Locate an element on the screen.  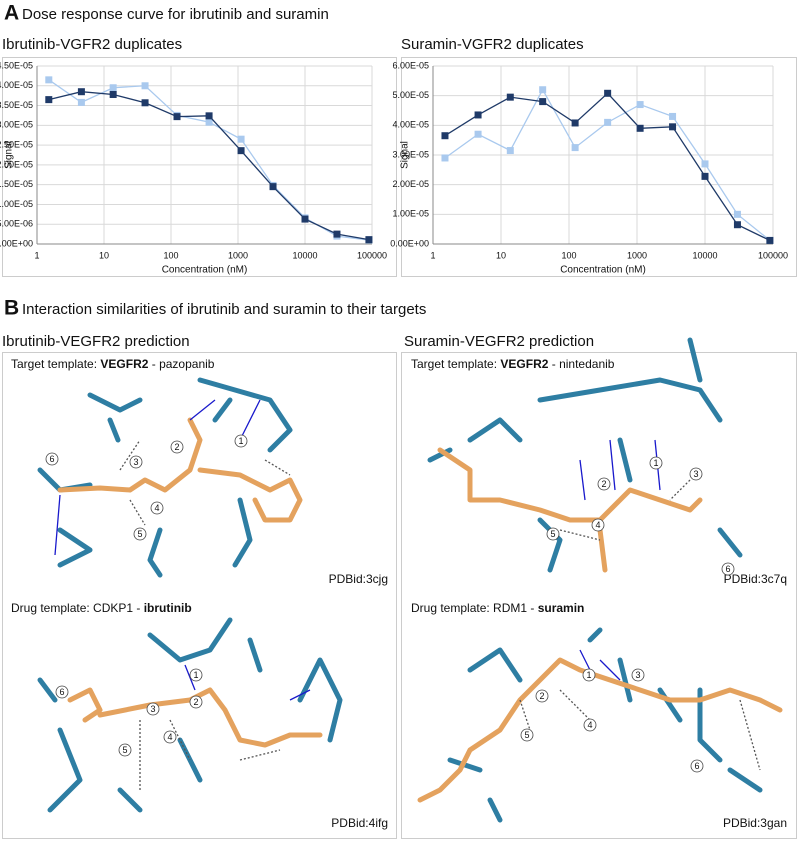
caption: Drug template: CDKP1 - ibrutinib is located at coordinates (101, 608).